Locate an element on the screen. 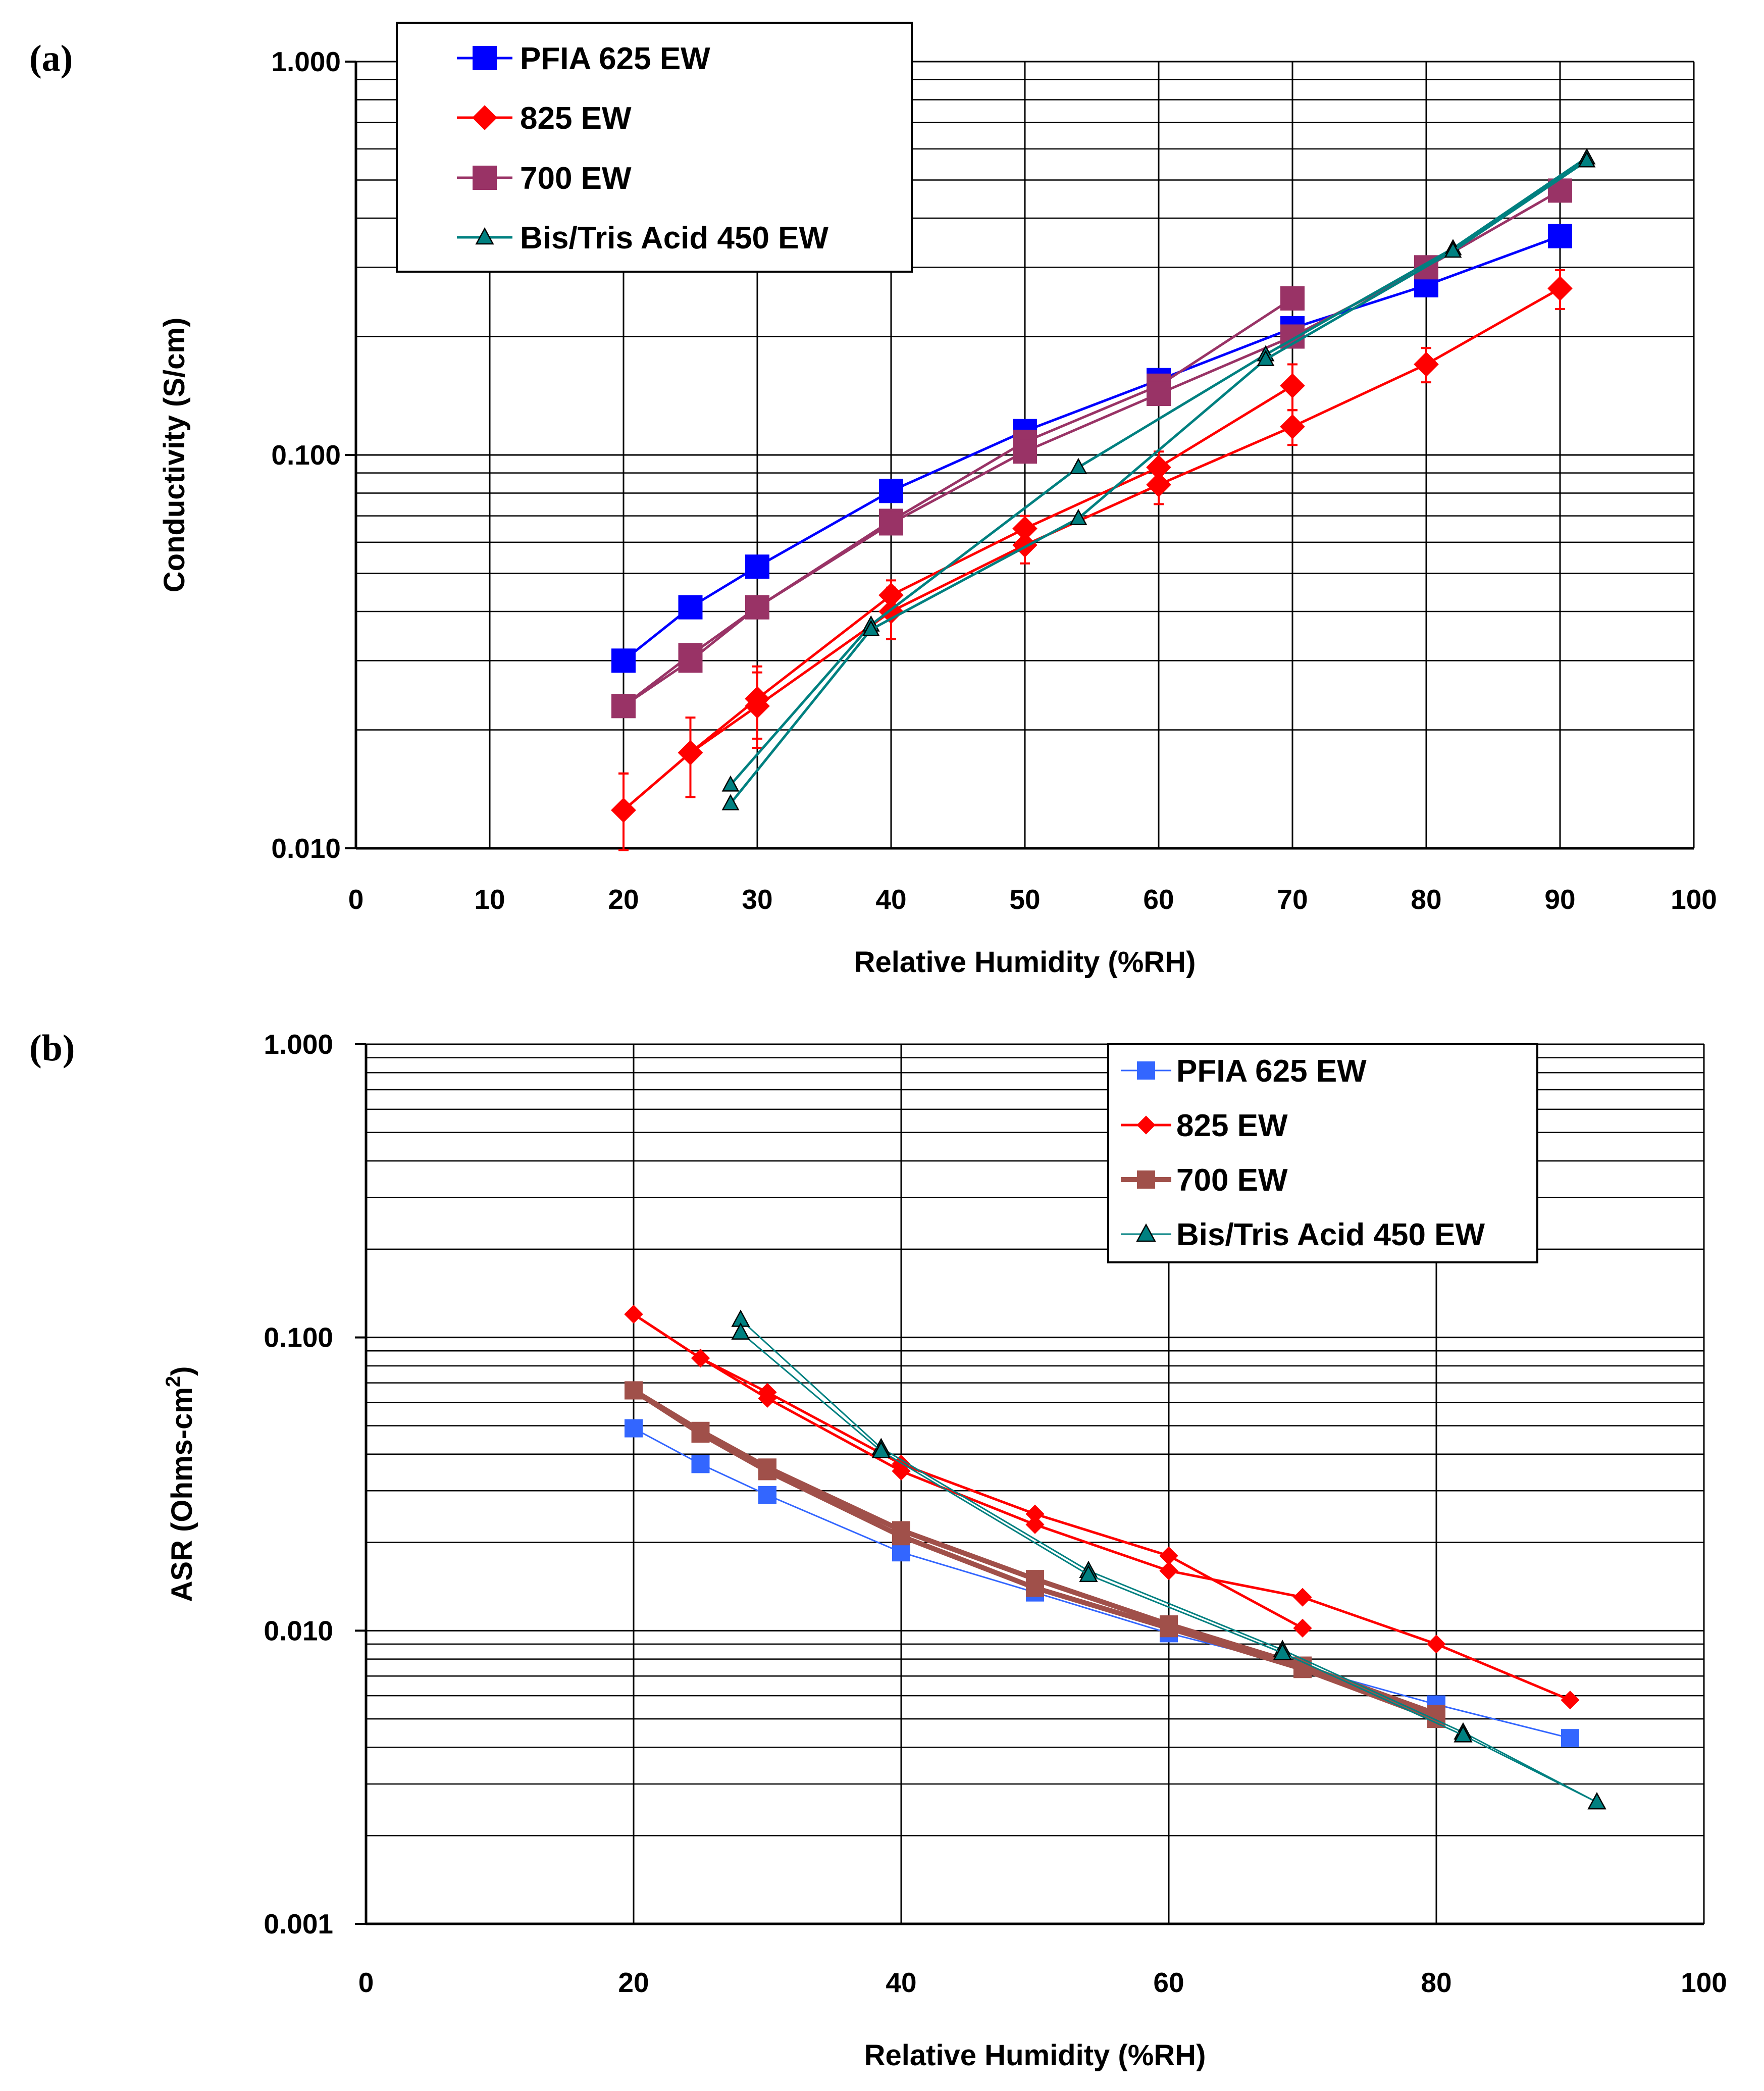 The width and height of the screenshot is (1764, 2091). x-tick-label: 20 is located at coordinates (624, 900).